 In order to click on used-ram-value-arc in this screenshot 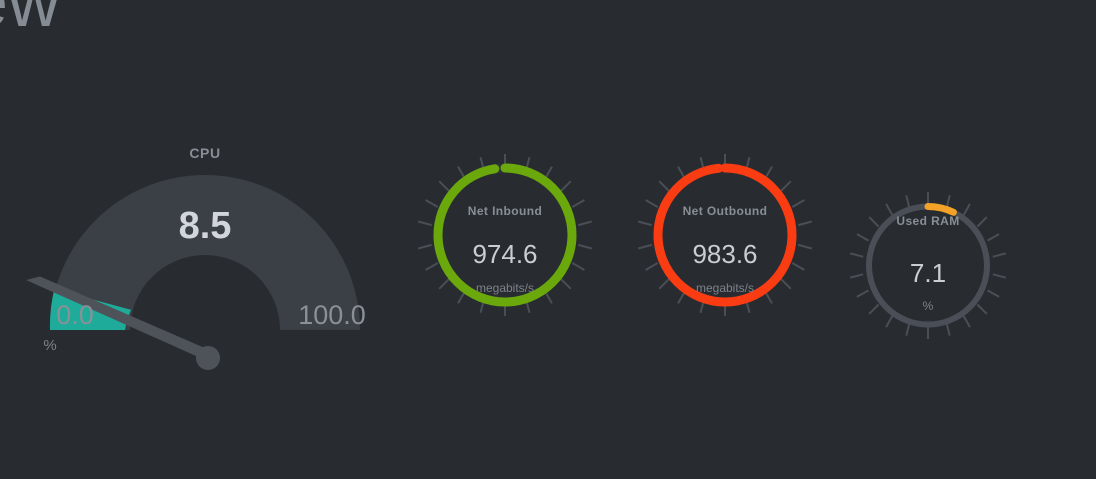, I will do `click(928, 265)`.